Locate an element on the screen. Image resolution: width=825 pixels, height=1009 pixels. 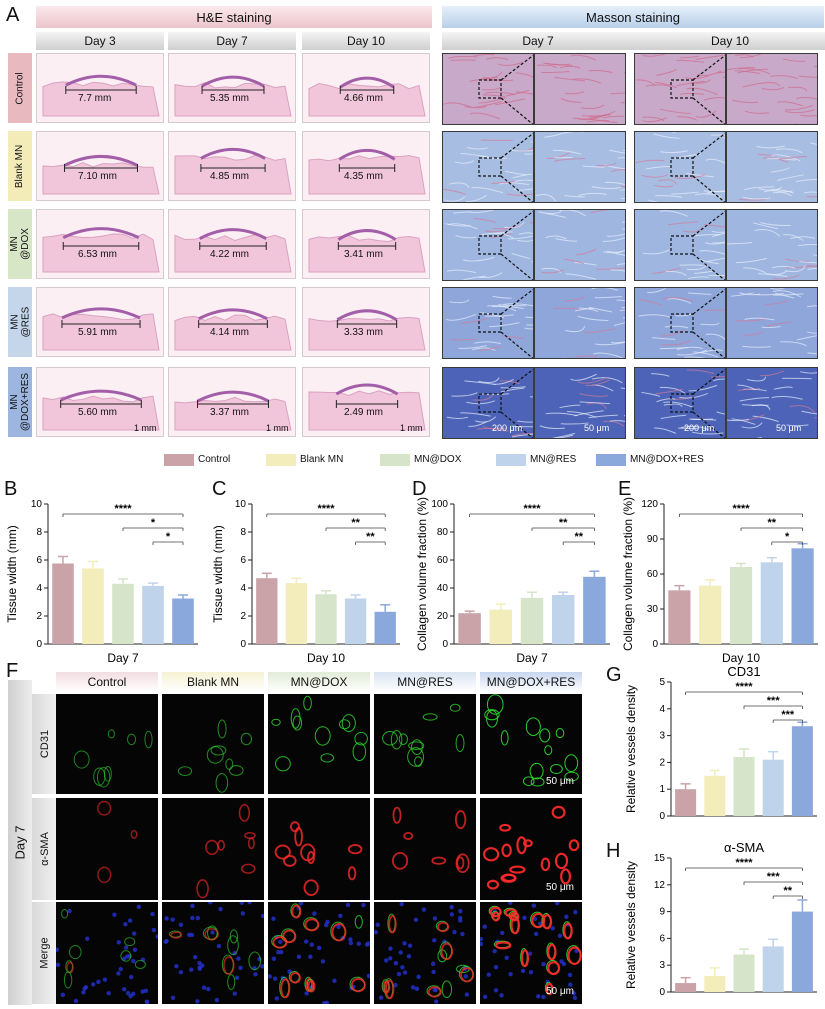
panel-label-a: A is located at coordinates (13, 15).